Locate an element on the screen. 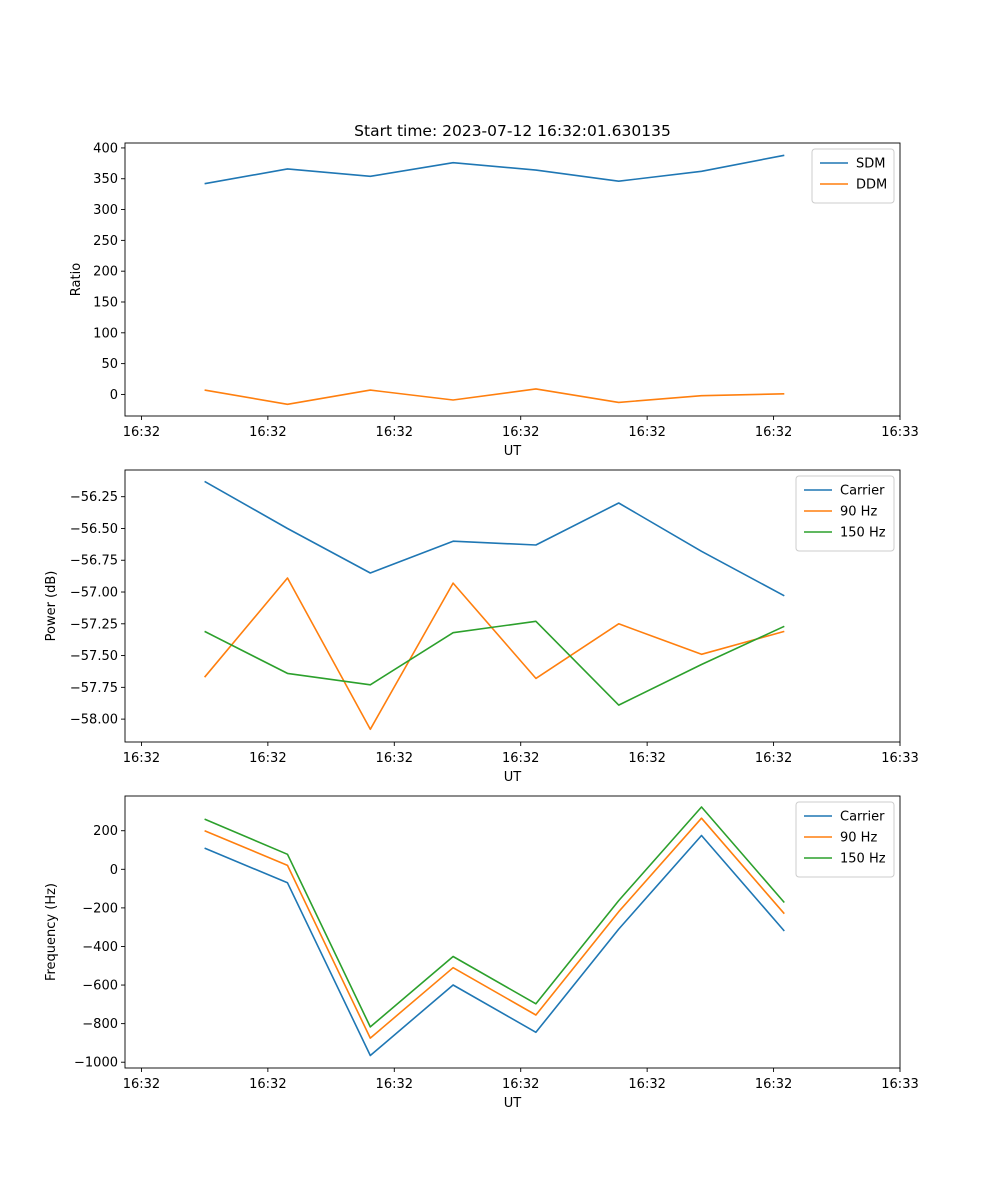  figure-title: Start time: 2023-07-12 16:32:01.630135 is located at coordinates (512, 131).